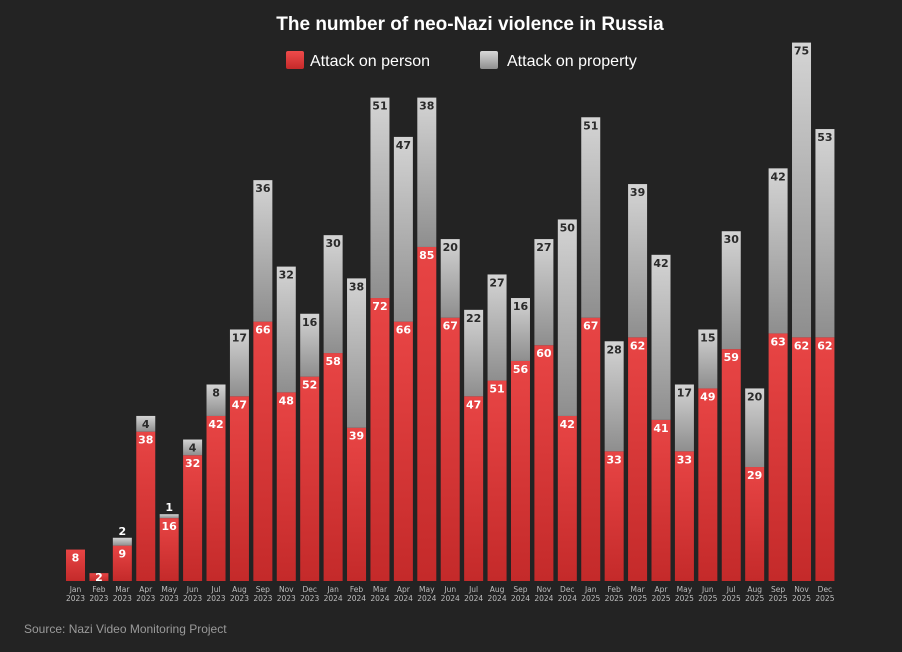 The height and width of the screenshot is (652, 902). What do you see at coordinates (215, 589) in the screenshot?
I see `tick-label-month-jul-2023: Jul` at bounding box center [215, 589].